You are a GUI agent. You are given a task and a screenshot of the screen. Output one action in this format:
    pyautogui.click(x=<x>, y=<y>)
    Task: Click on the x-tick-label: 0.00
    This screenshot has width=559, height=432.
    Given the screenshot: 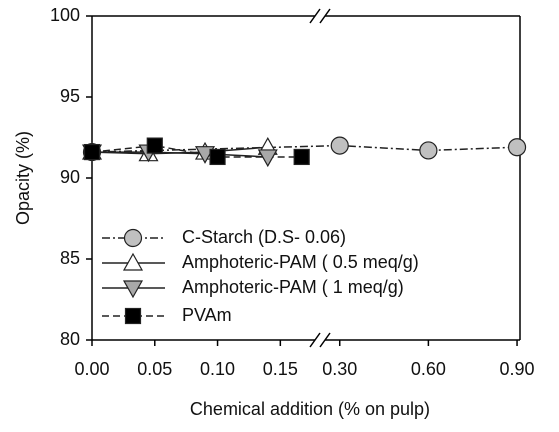 What is the action you would take?
    pyautogui.click(x=91, y=369)
    